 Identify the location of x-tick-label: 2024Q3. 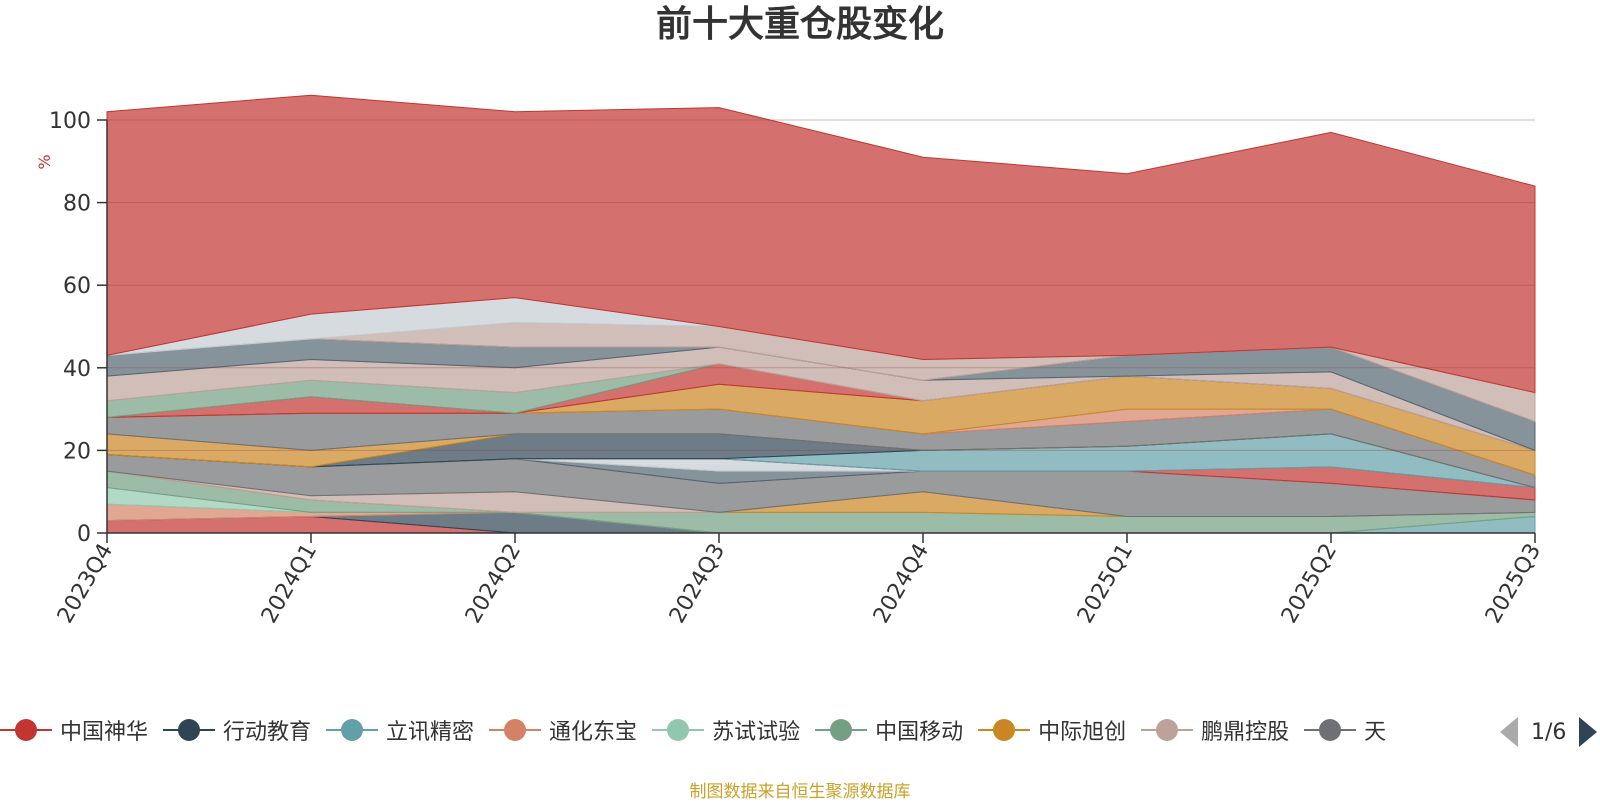
(697, 584).